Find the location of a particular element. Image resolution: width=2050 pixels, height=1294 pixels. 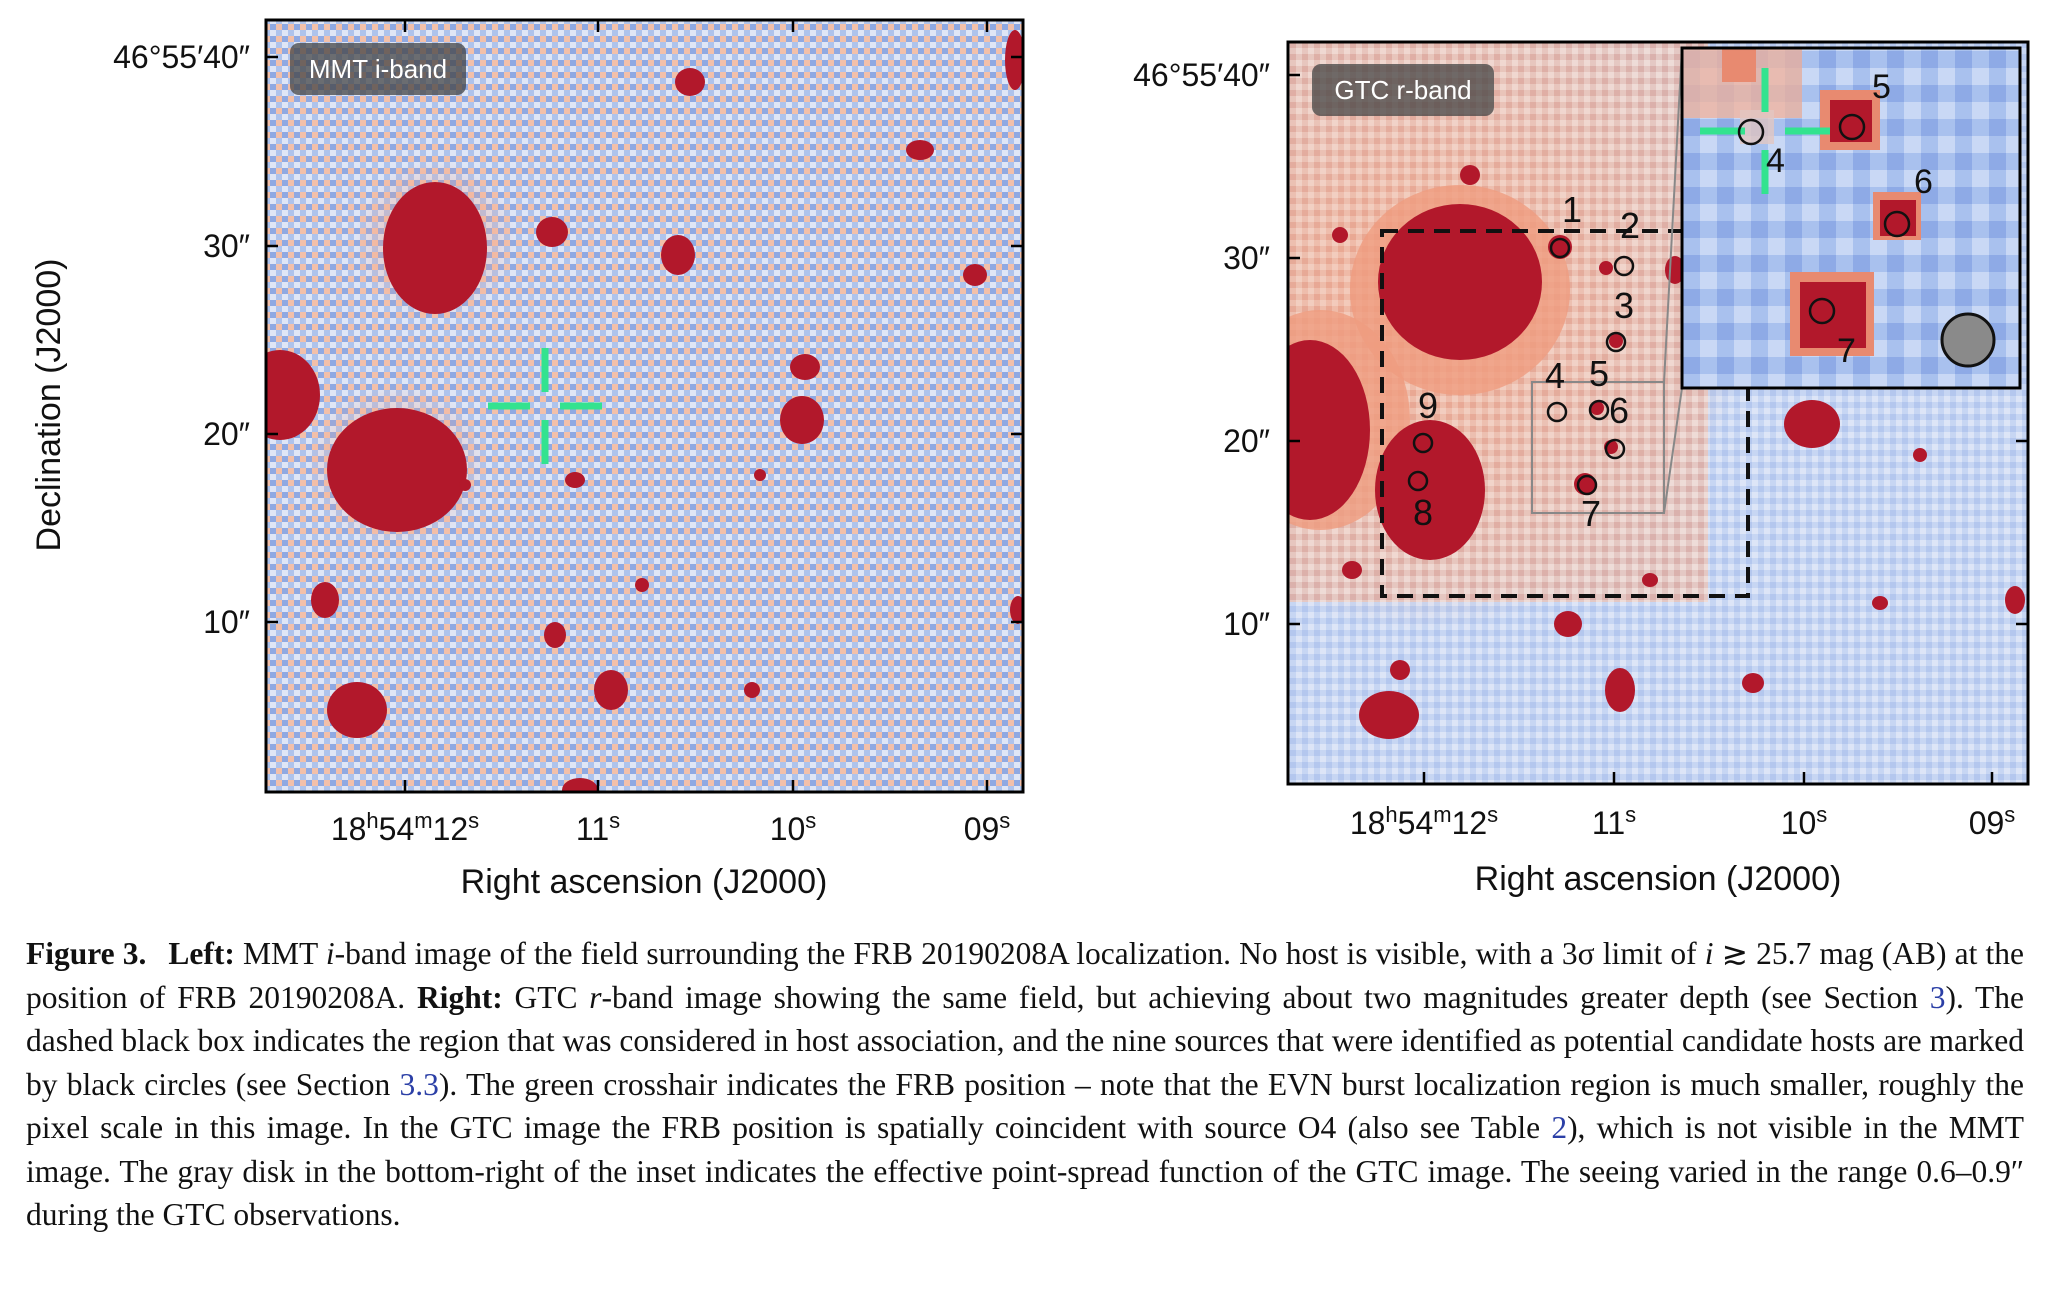

left-band-label: MMT i-band is located at coordinates (378, 69).